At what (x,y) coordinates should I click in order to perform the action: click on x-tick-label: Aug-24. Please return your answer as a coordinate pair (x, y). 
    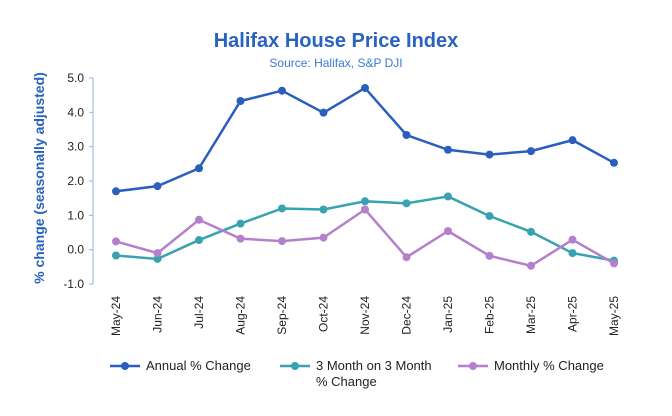
    Looking at the image, I should click on (241, 315).